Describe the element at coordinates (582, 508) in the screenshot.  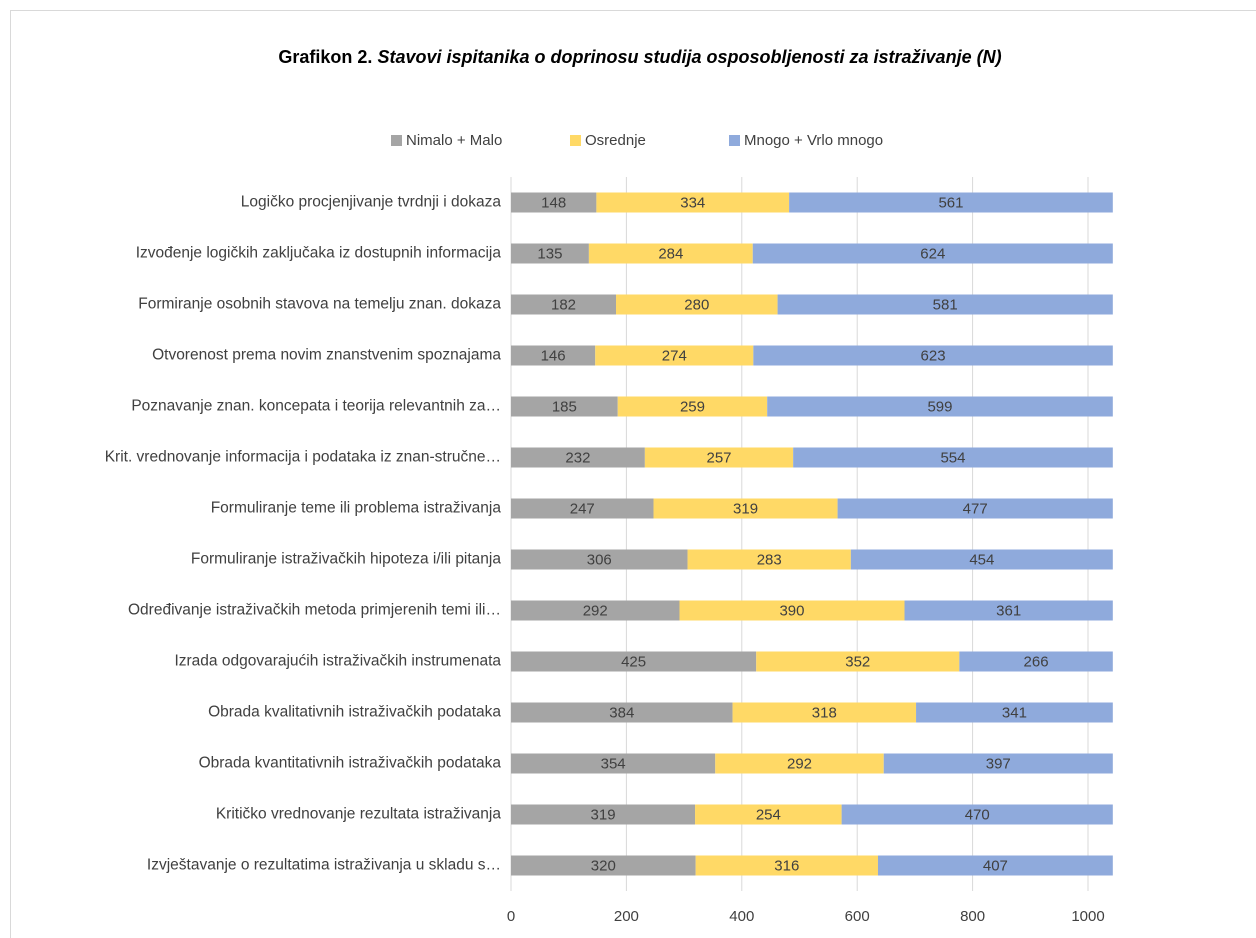
I see `data-label: 247` at that location.